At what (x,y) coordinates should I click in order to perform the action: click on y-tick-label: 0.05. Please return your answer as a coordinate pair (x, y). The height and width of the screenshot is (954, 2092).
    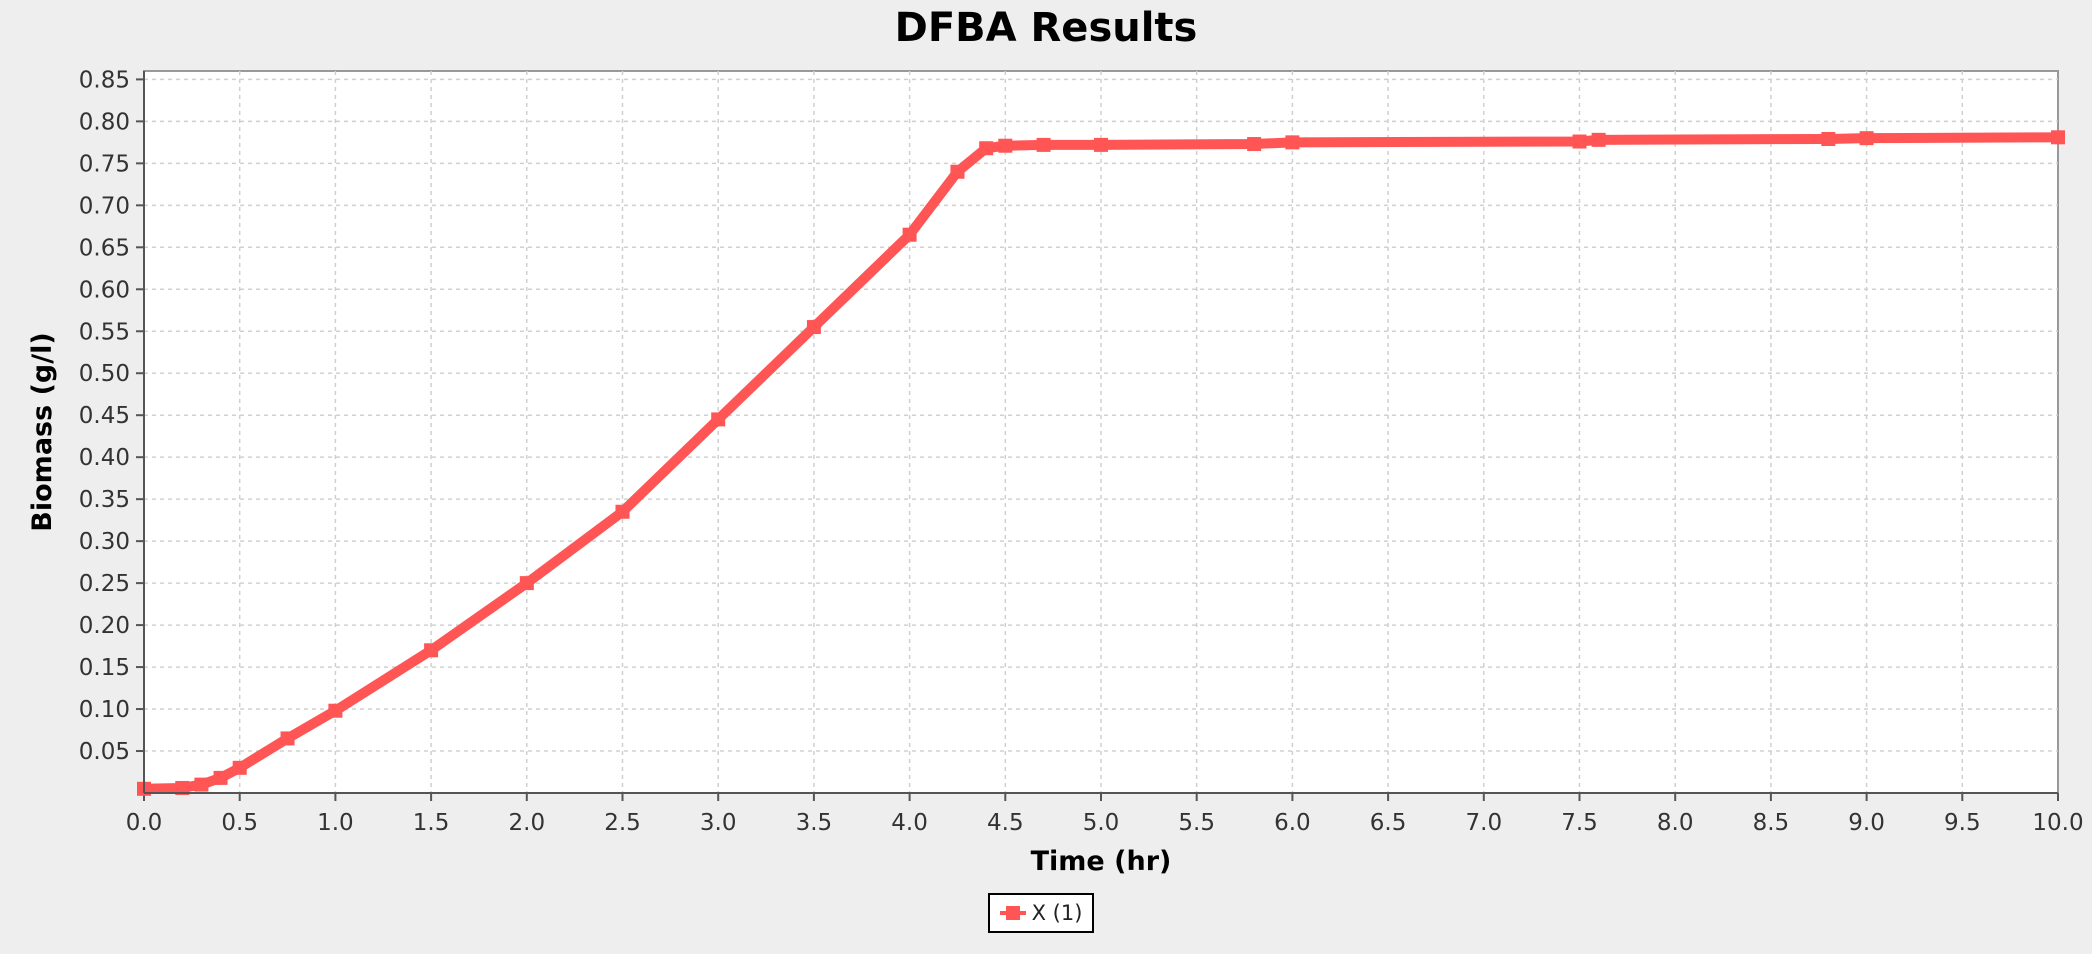
    Looking at the image, I should click on (104, 752).